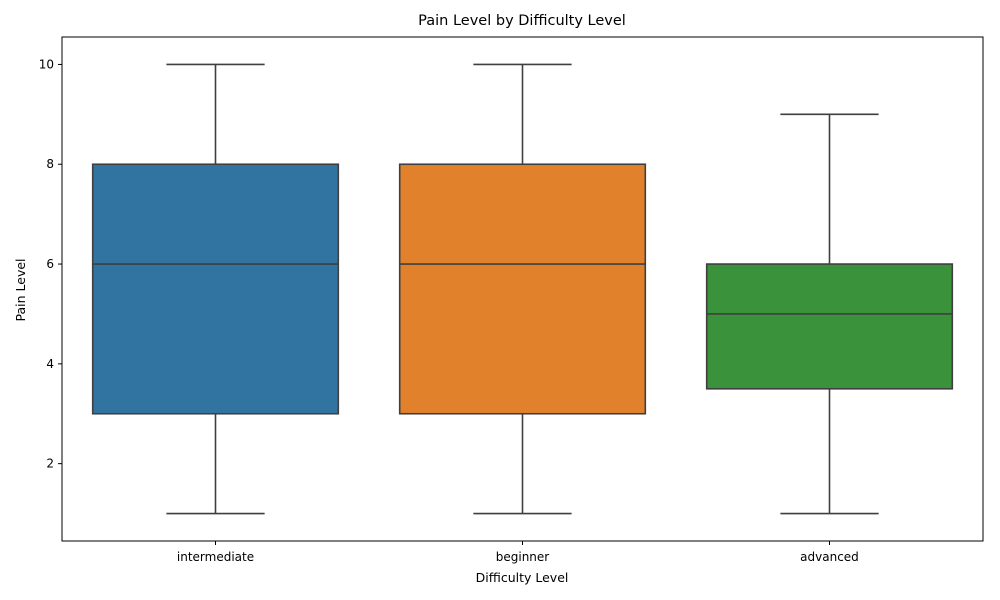 This screenshot has height=600, width=1000. I want to click on box-intermediate, so click(215, 289).